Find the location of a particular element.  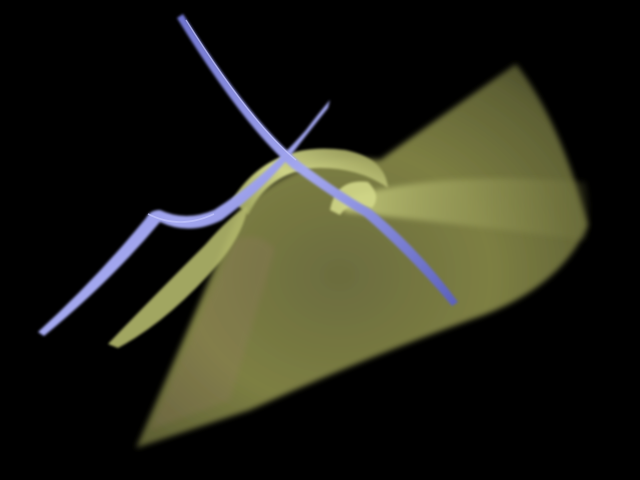

blue-ribbon-highlight is located at coordinates (241, 90).